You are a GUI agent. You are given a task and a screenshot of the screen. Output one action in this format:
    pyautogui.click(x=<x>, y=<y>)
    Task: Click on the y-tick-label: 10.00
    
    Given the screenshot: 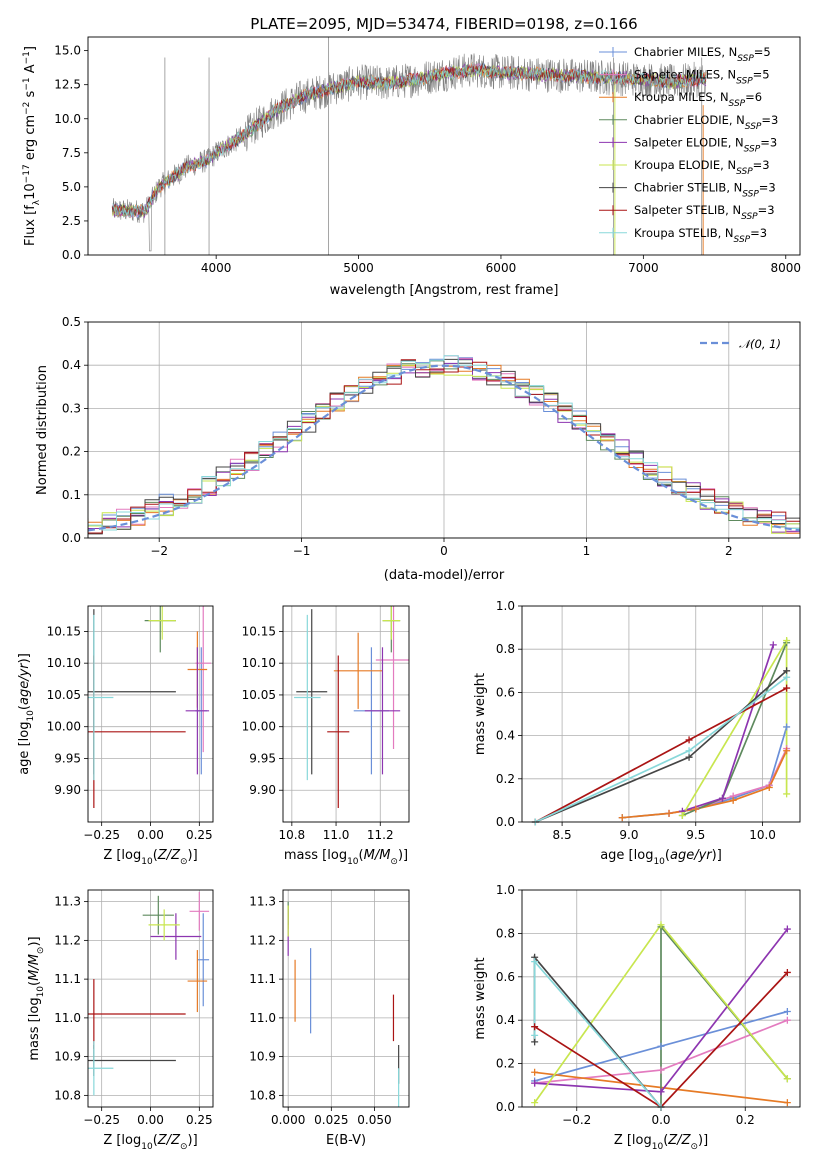 What is the action you would take?
    pyautogui.click(x=259, y=727)
    